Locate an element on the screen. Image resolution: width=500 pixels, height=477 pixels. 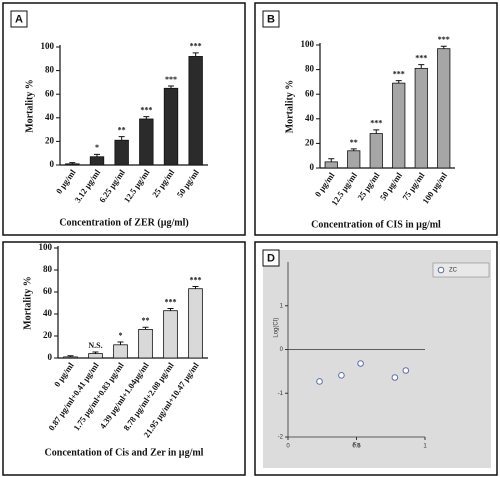
y-tick-label: -2 is located at coordinates (281, 438).